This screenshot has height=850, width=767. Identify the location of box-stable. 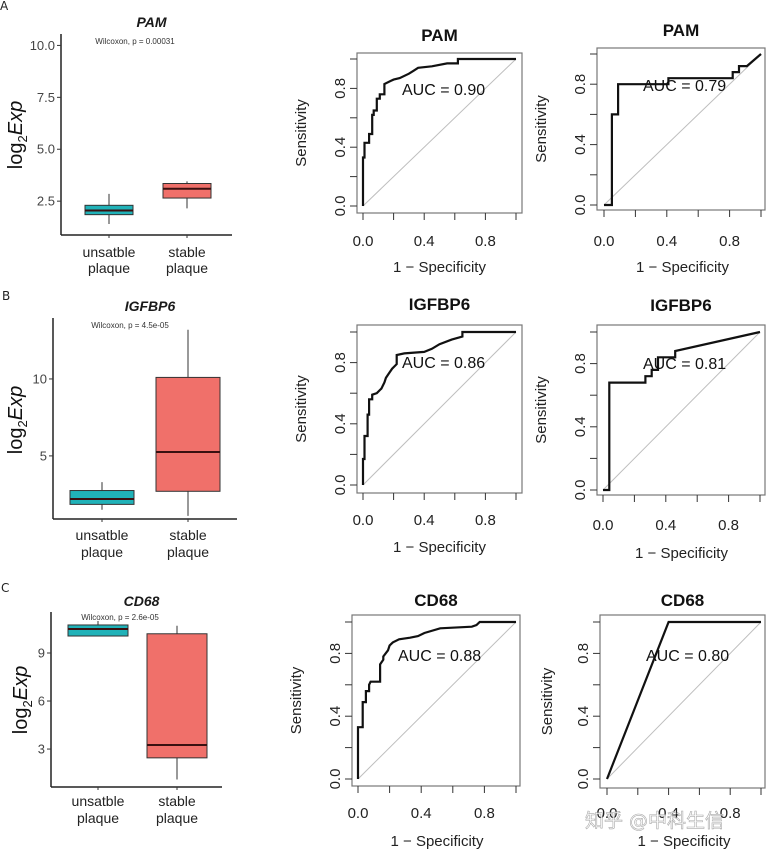
(177, 702).